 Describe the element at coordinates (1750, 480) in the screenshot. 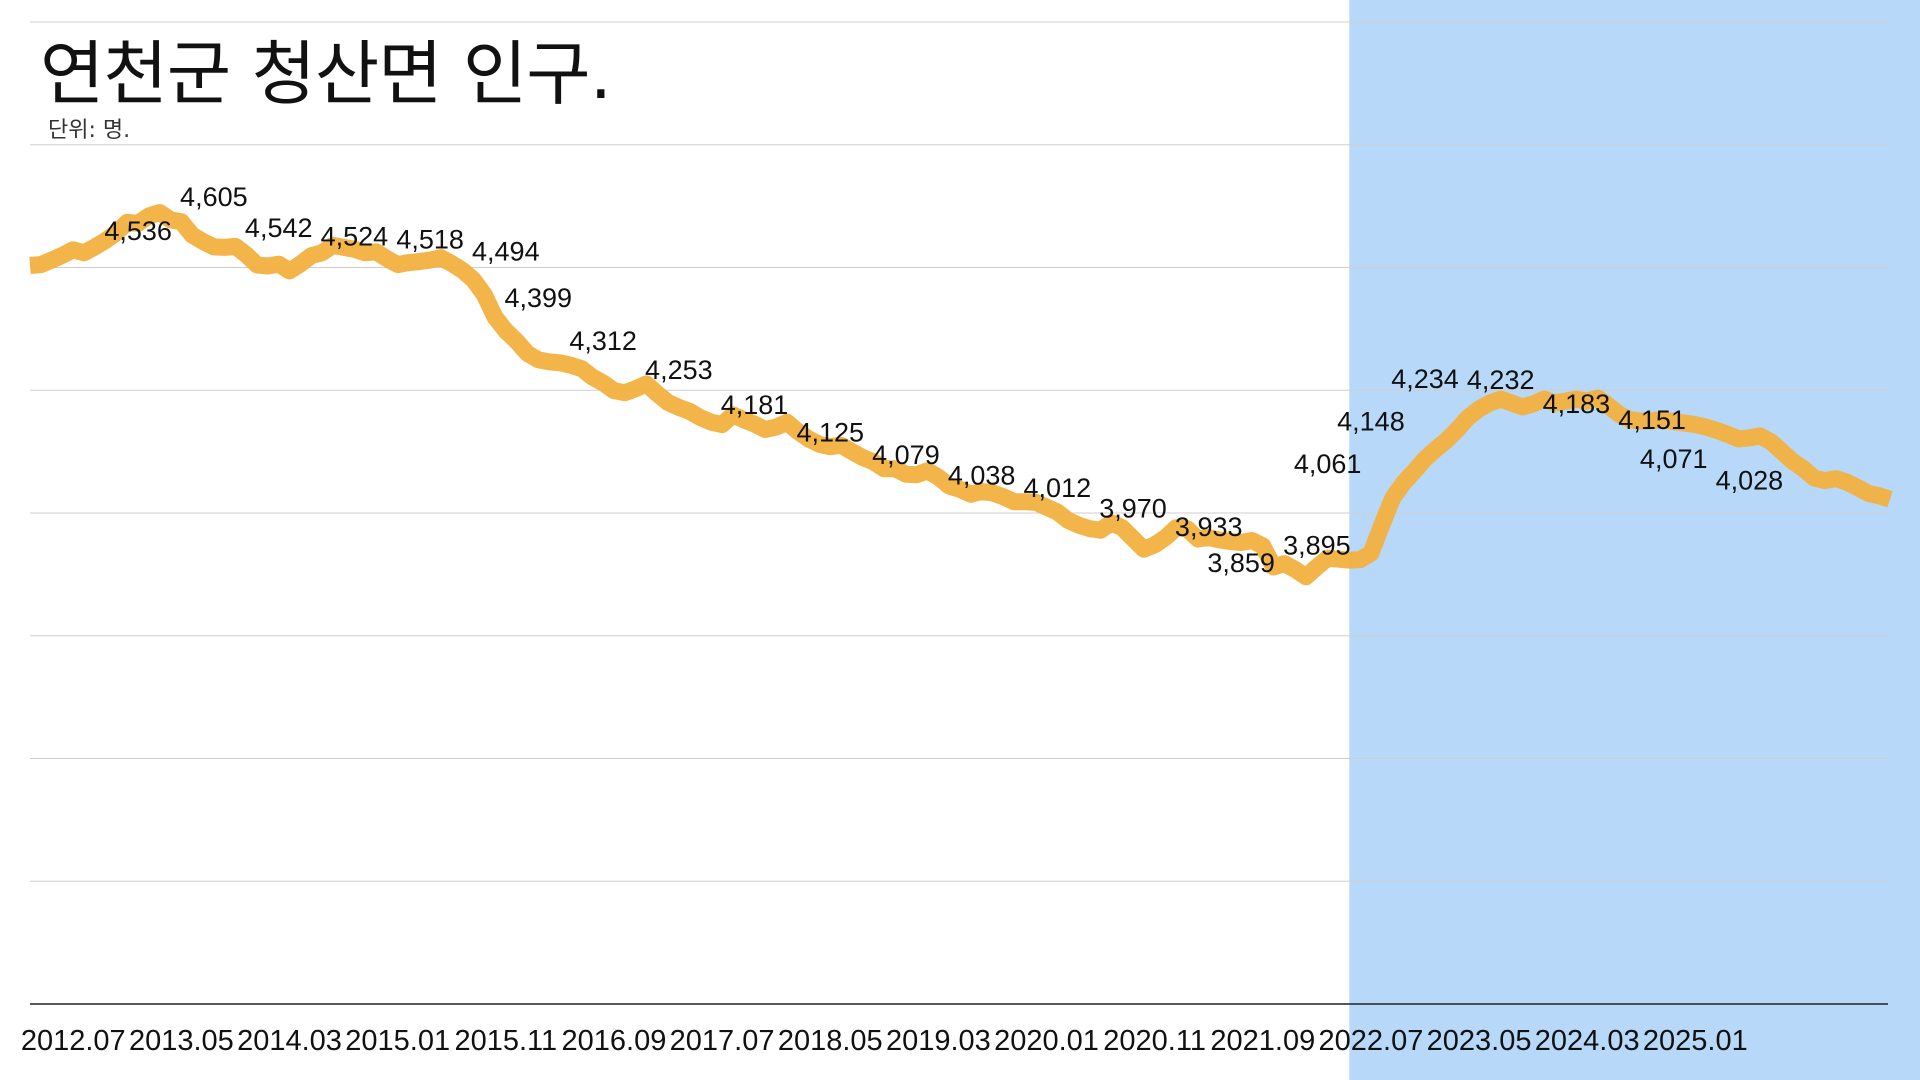

I see `data-label: 4,028` at that location.